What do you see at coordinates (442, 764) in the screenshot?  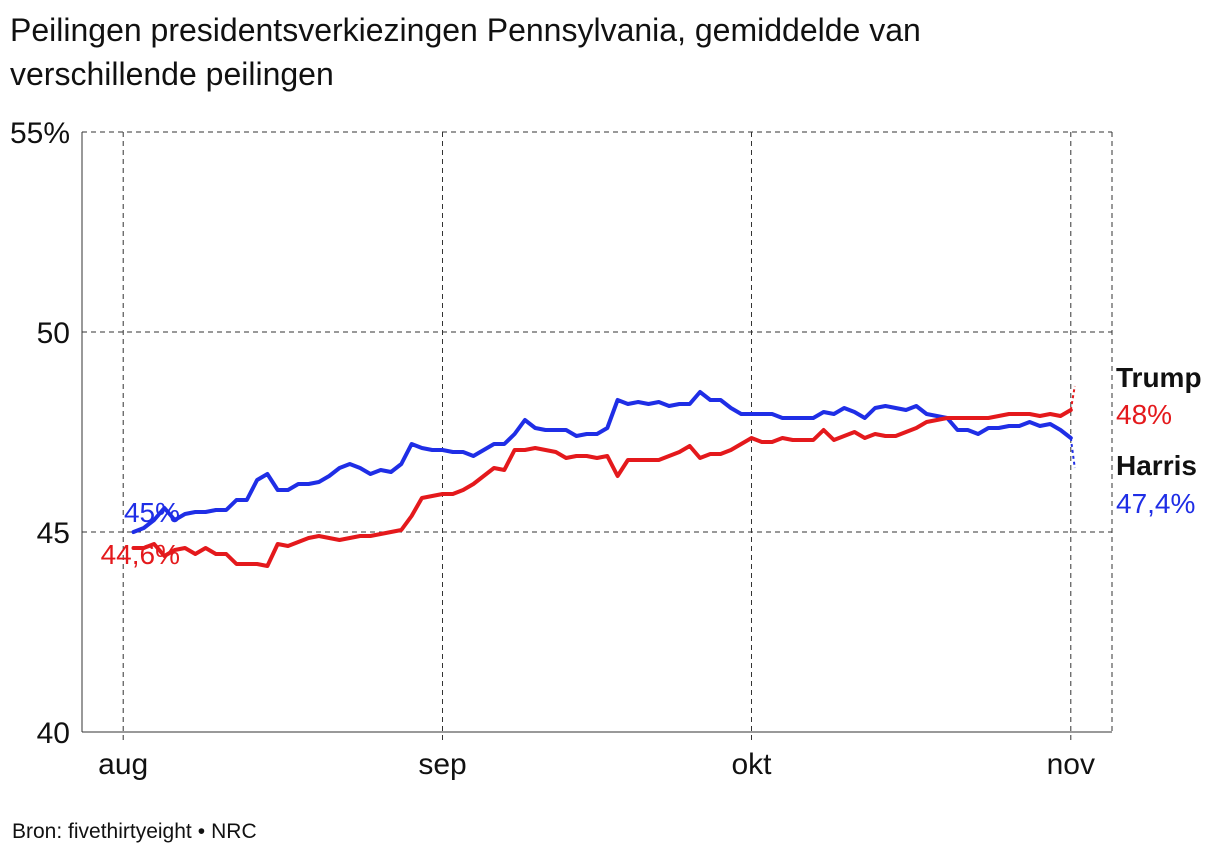 I see `x-tick-label: sep` at bounding box center [442, 764].